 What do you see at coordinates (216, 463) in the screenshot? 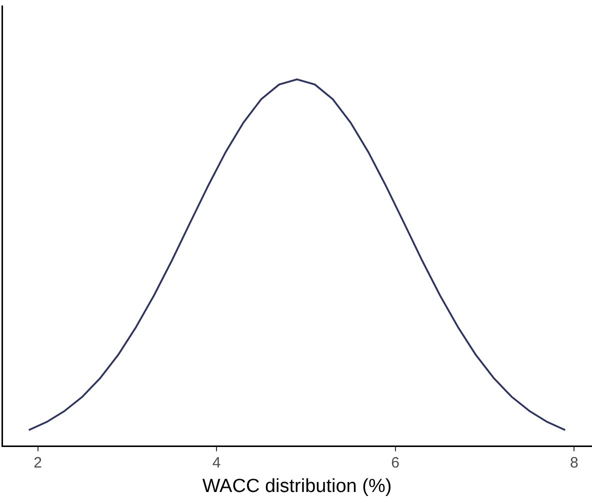
I see `x-tick-label: 4` at bounding box center [216, 463].